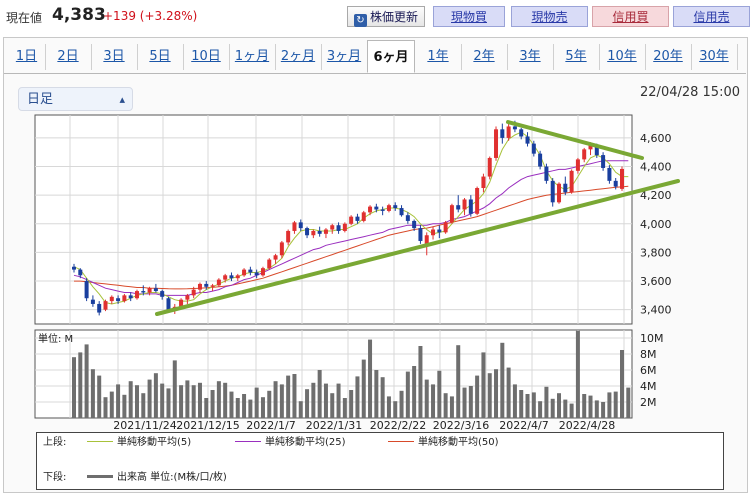 This screenshot has width=750, height=495. I want to click on tab-16: 30年, so click(714, 57).